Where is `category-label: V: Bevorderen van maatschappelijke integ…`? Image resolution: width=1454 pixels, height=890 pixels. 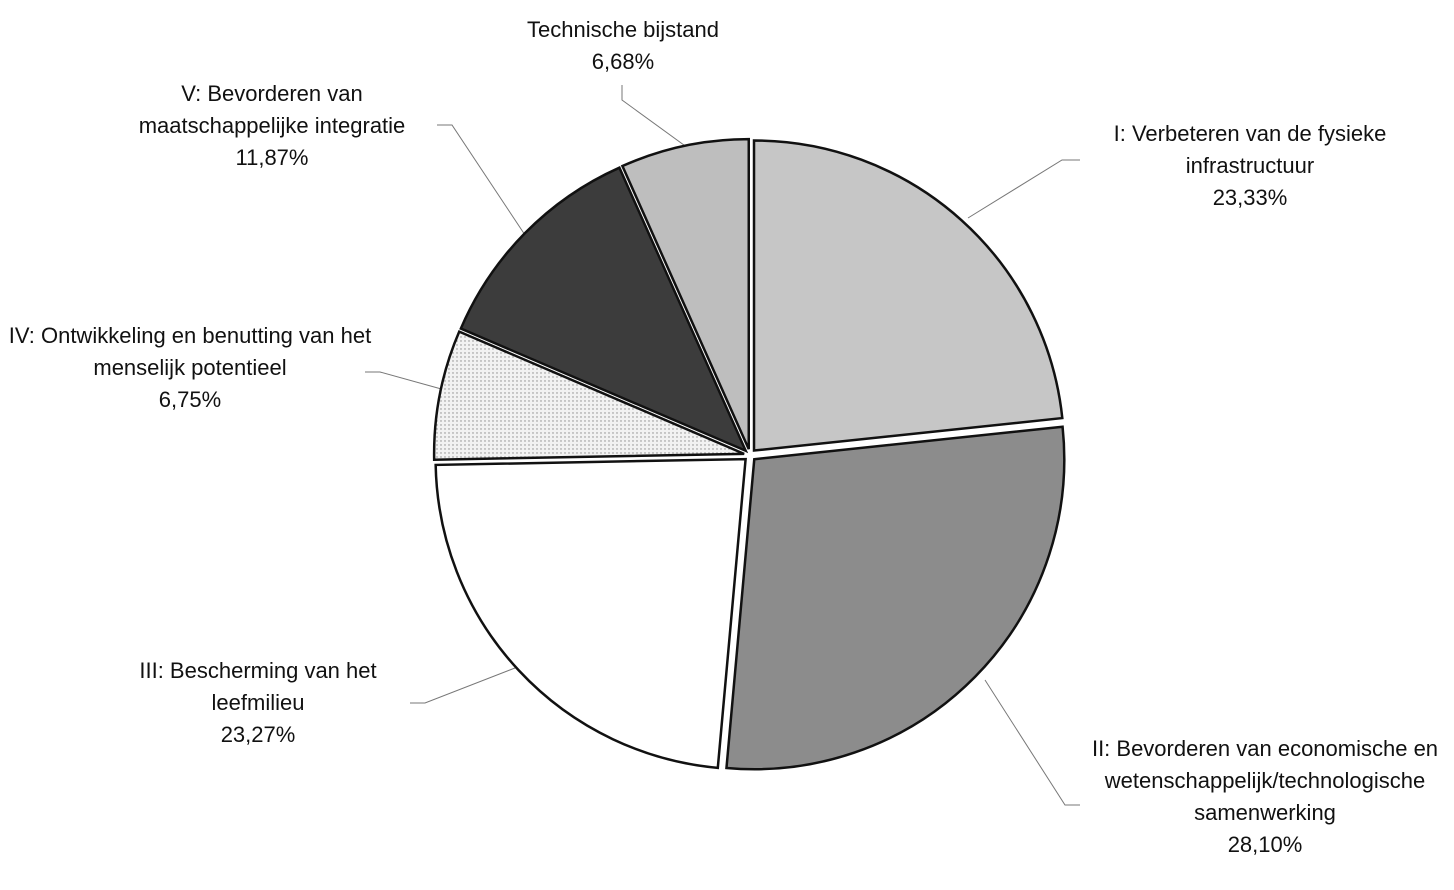
category-label: V: Bevorderen van maatschappelijke integ… is located at coordinates (272, 109).